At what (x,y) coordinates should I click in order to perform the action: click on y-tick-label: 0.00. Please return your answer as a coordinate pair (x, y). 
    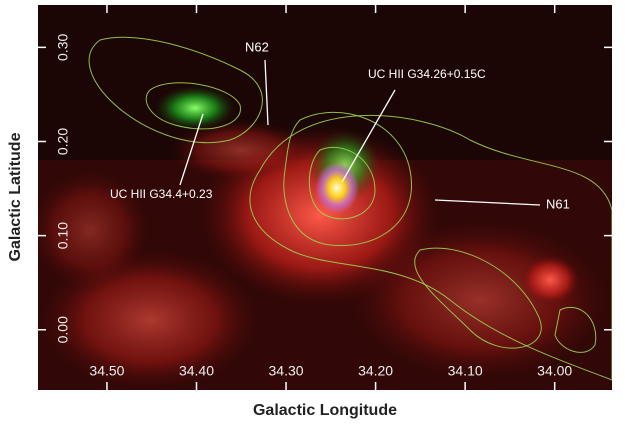
    Looking at the image, I should click on (63, 329).